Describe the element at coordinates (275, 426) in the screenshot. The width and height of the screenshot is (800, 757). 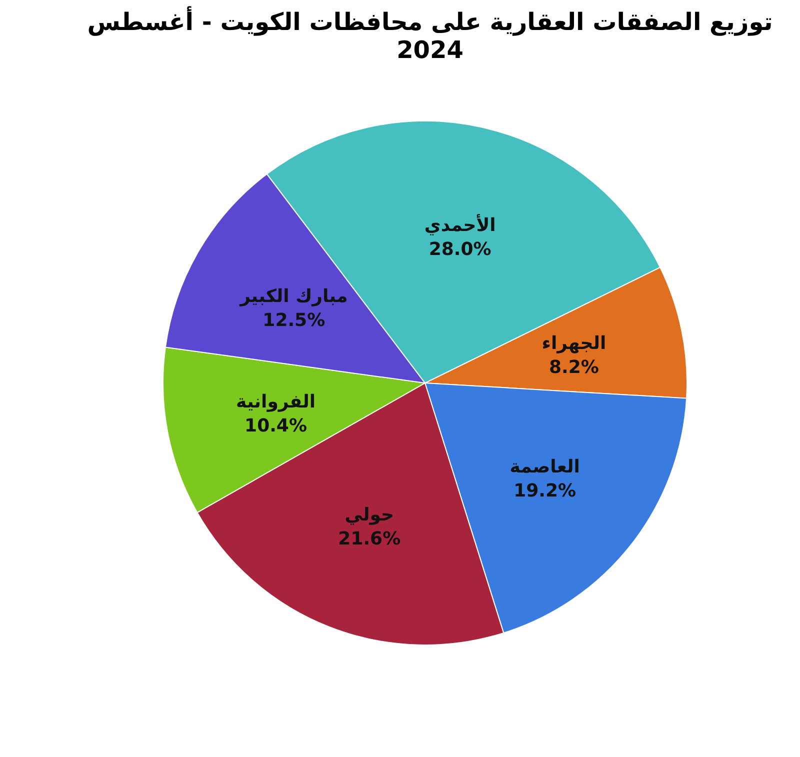
I see `data-label: 10.4%` at that location.